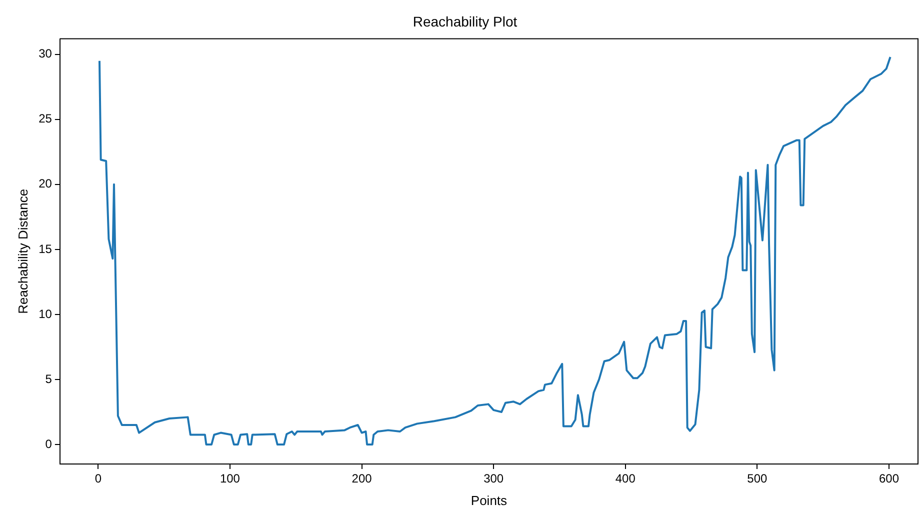  Describe the element at coordinates (889, 479) in the screenshot. I see `x-tick-label: 600` at that location.